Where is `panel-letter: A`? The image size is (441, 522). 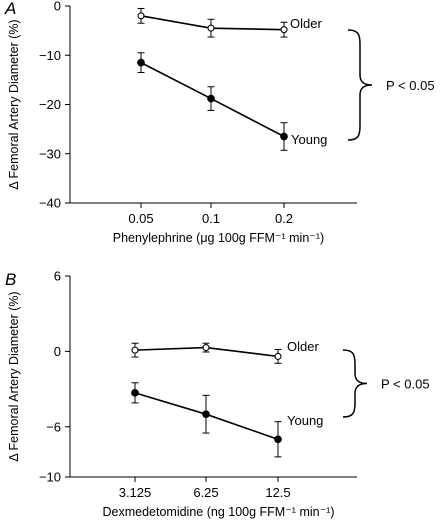 panel-letter: A is located at coordinates (10, 9).